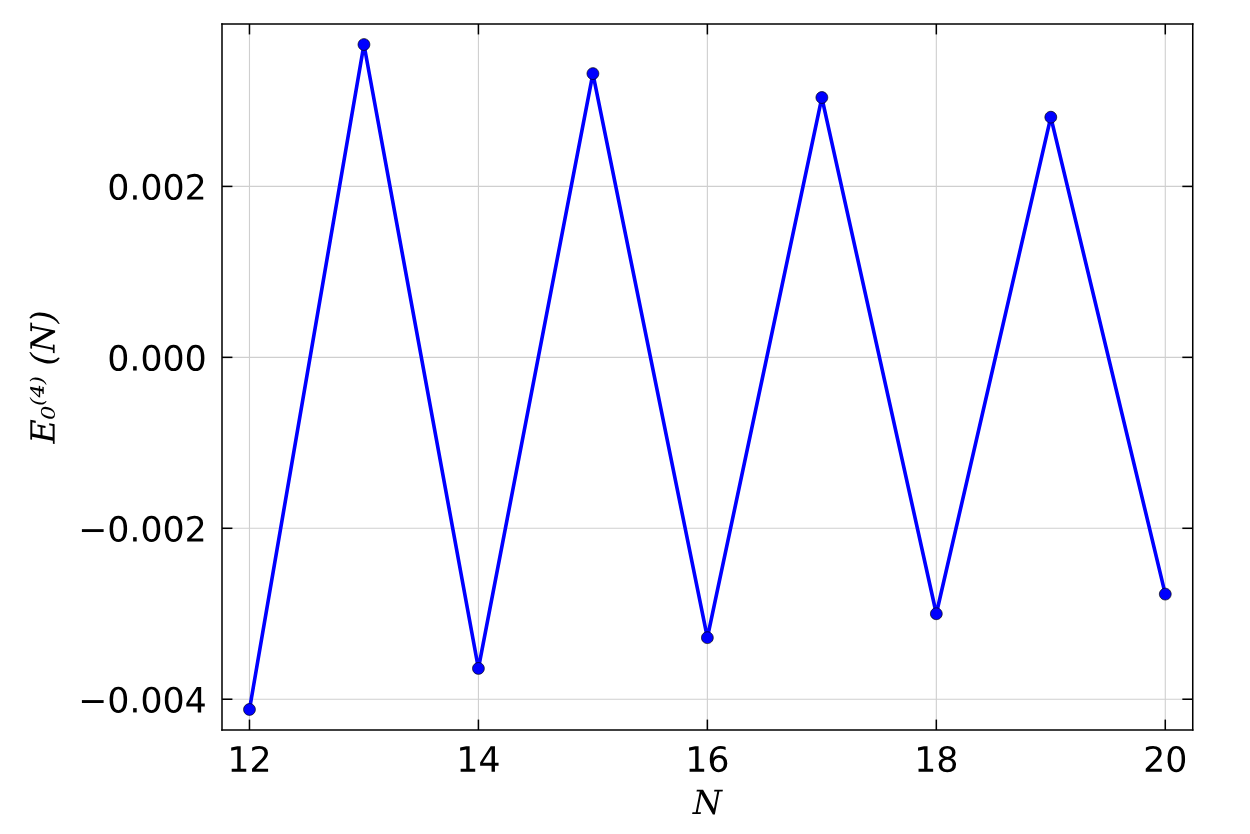  Describe the element at coordinates (1165, 759) in the screenshot. I see `x-tick-label: 20` at that location.